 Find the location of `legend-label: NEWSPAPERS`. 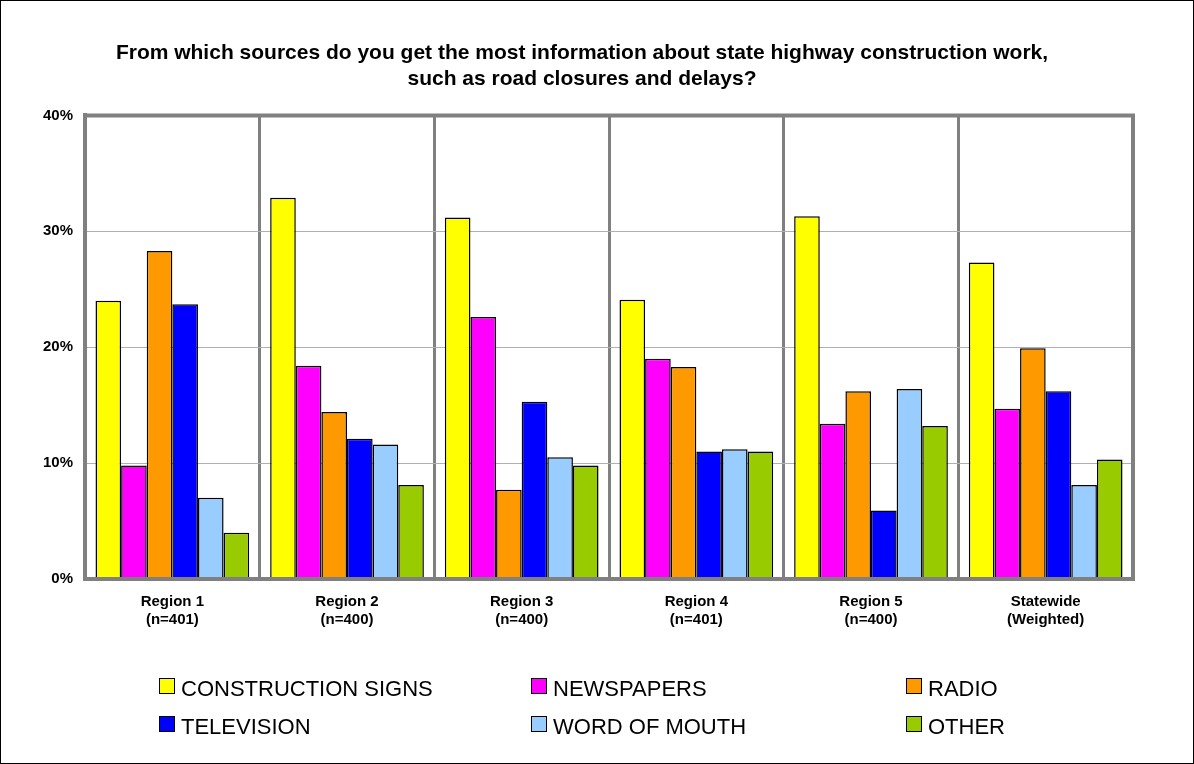

legend-label: NEWSPAPERS is located at coordinates (630, 689).